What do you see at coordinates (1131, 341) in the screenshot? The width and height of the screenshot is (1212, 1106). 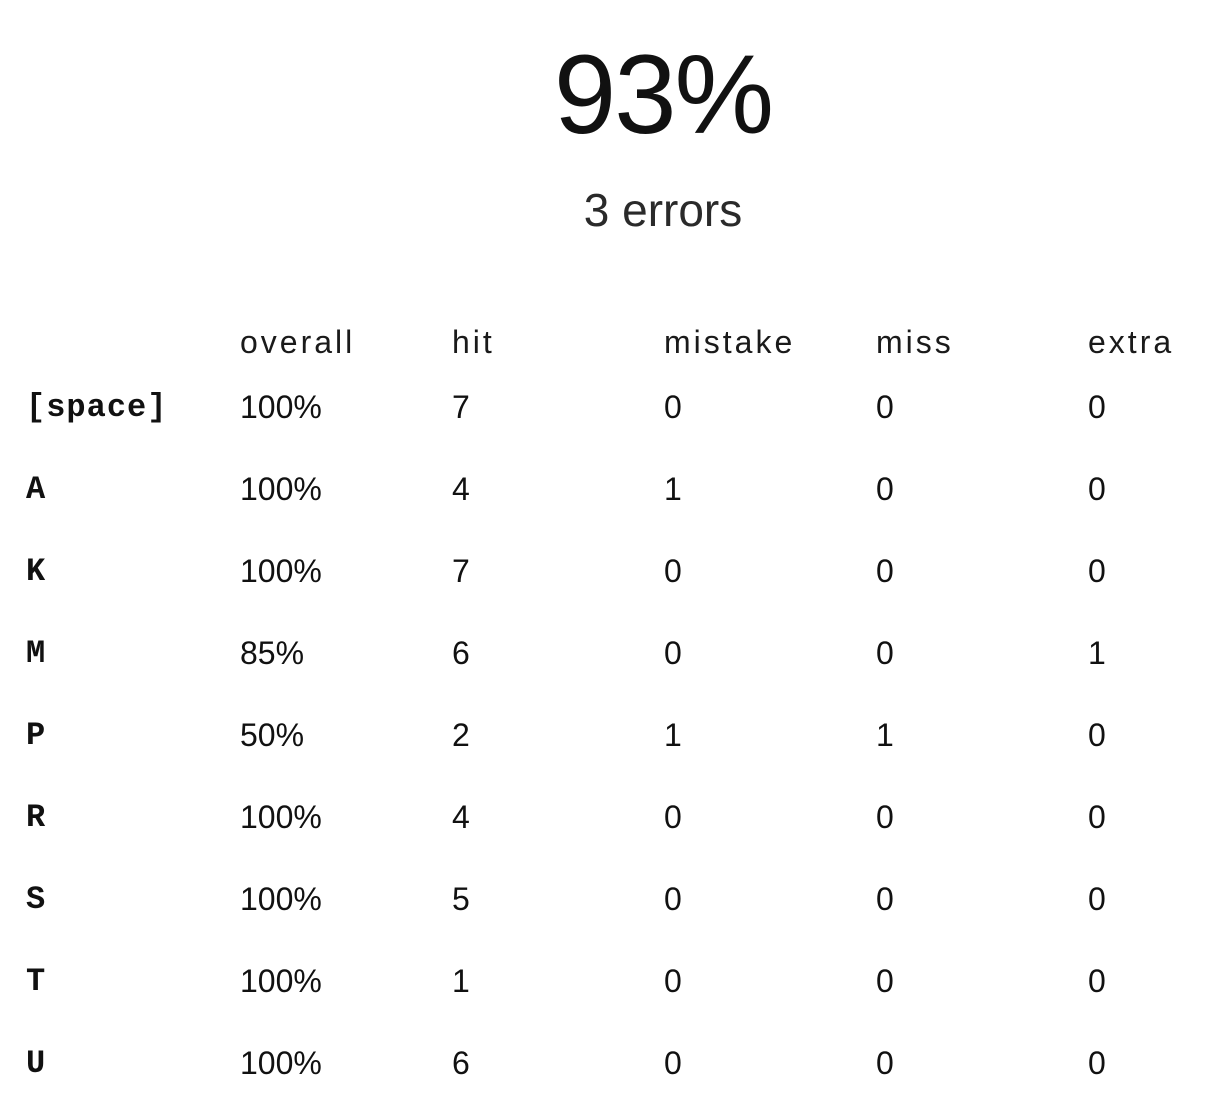 I see `header-extra: extra` at bounding box center [1131, 341].